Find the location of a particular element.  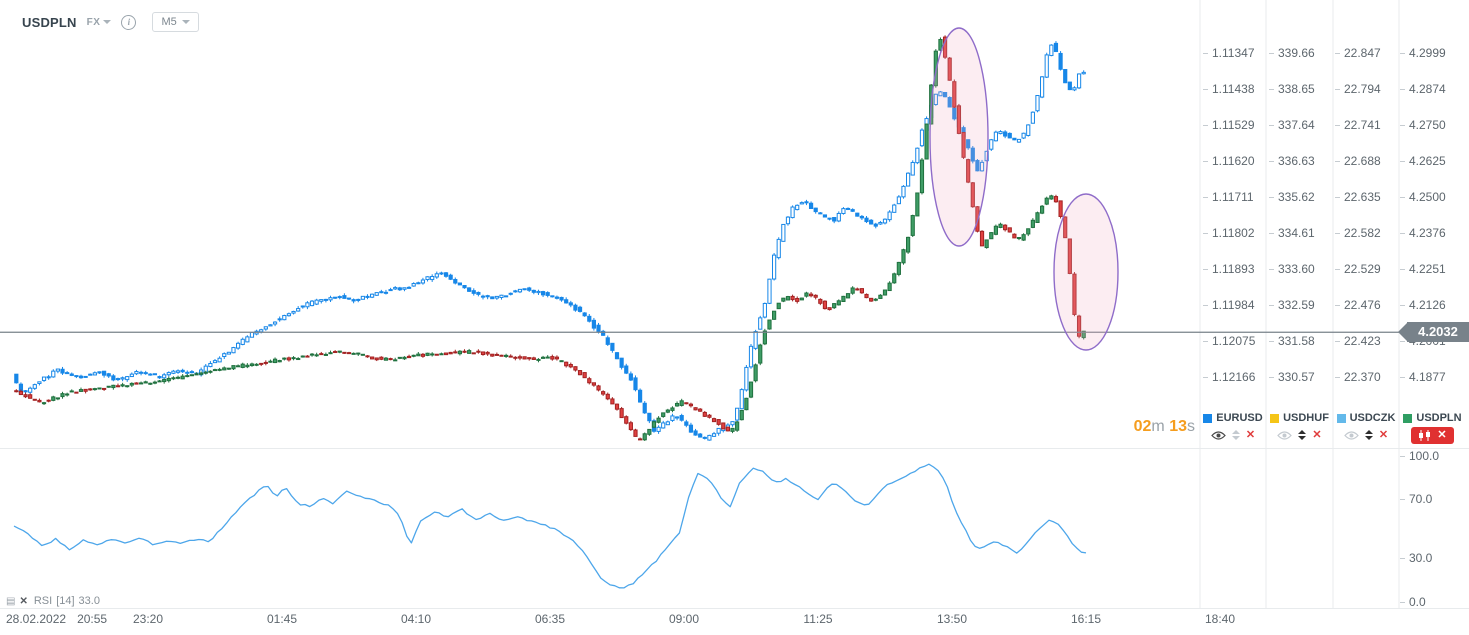

indicator-period: [14] is located at coordinates (65, 601).